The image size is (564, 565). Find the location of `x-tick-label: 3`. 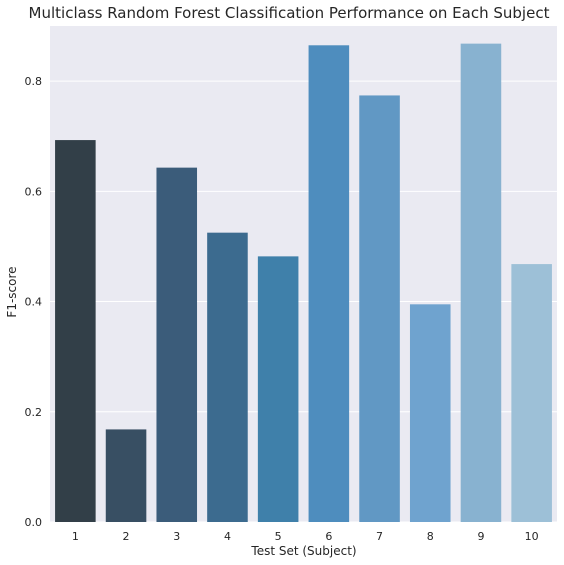

x-tick-label: 3 is located at coordinates (176, 536).